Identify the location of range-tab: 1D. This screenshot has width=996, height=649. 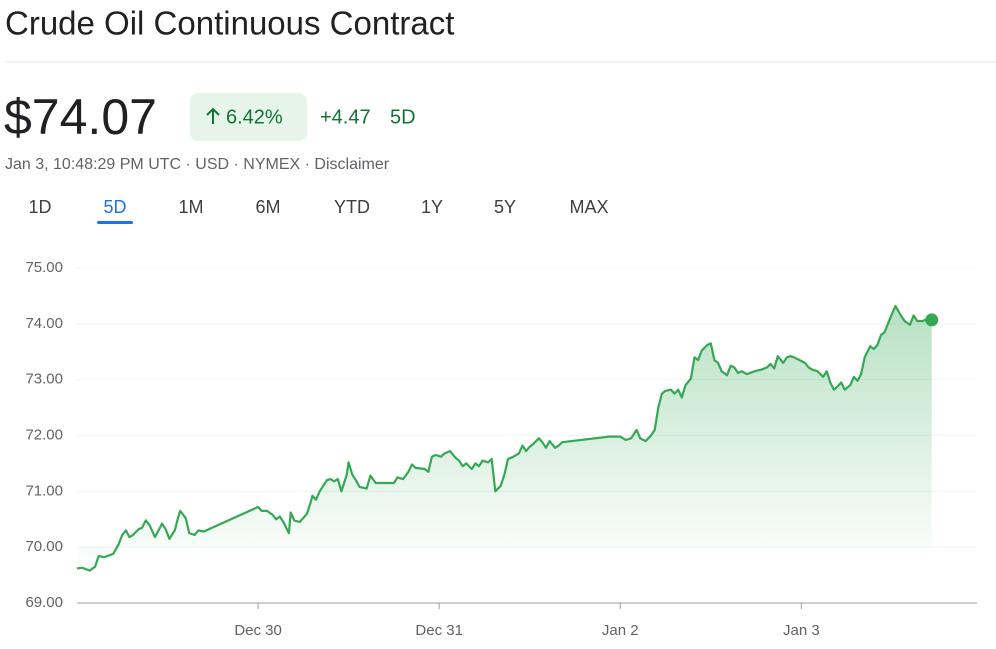
(39, 207).